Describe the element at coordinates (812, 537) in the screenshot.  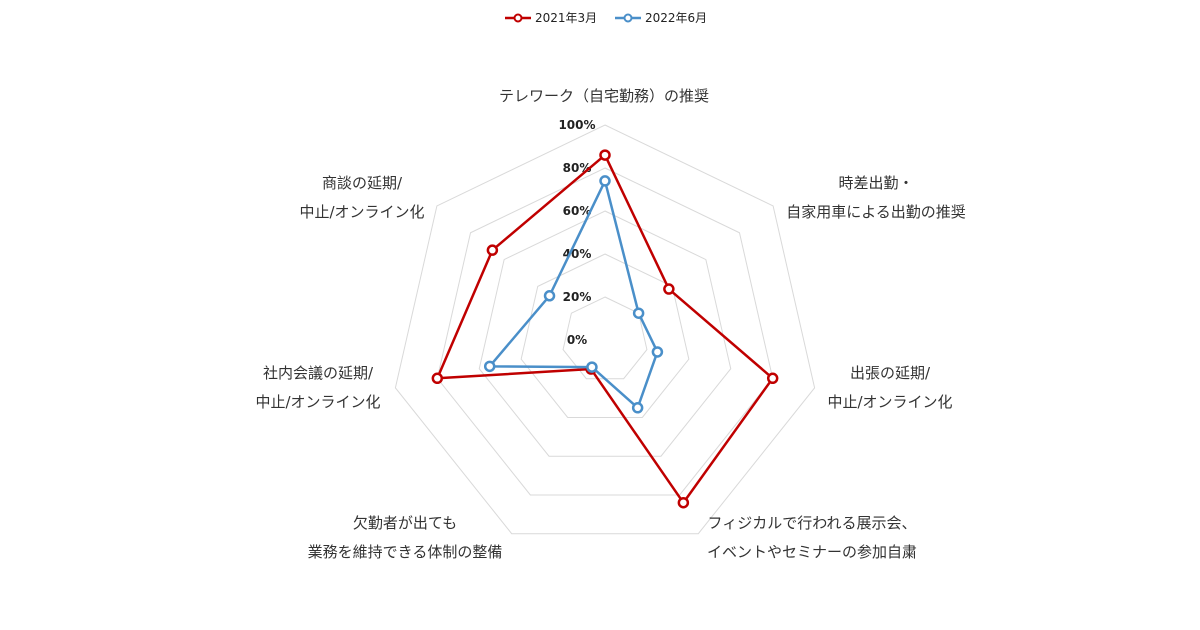
I see `axis-label: フィジカルで行われる展示会、イベントやセミナーの参加自粛` at that location.